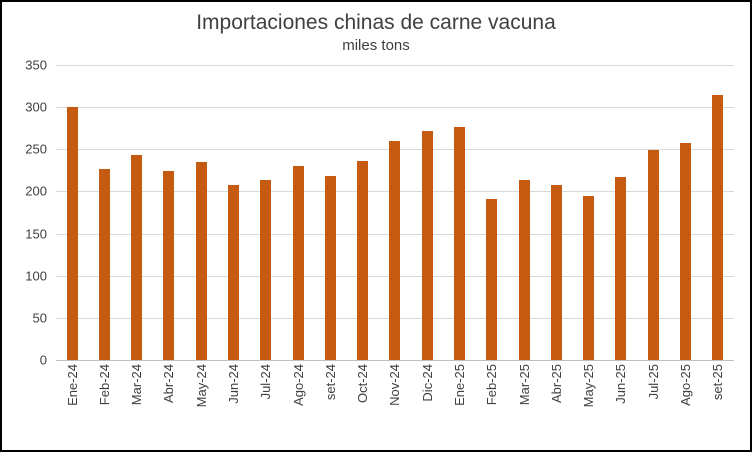 This screenshot has width=752, height=452. I want to click on x-label-slot: Abr-25, so click(556, 404).